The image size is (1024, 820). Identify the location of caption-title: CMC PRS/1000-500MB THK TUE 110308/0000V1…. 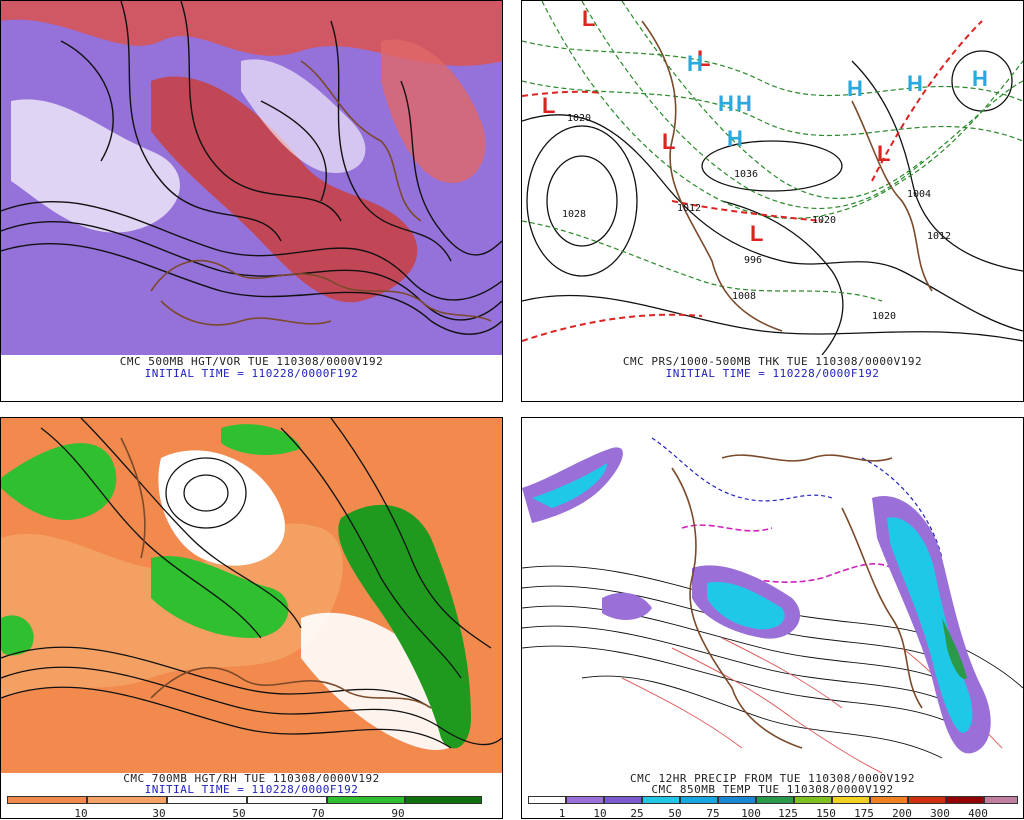
(772, 361).